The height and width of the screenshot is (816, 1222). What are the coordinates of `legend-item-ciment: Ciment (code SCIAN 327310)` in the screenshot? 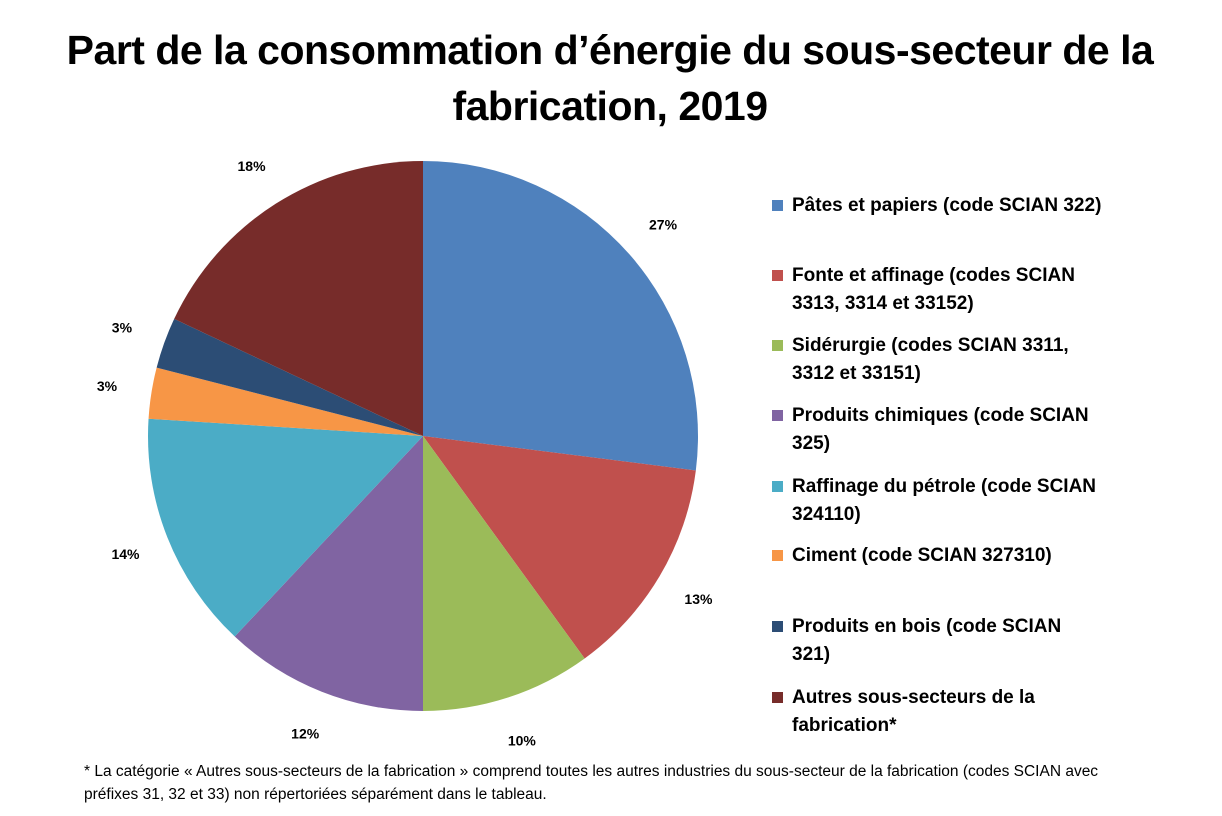 It's located at (937, 556).